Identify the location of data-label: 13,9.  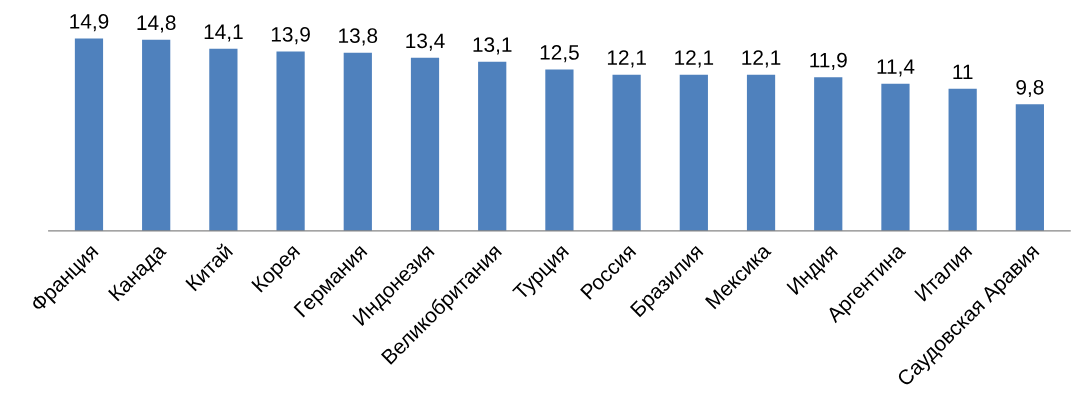
(290, 35).